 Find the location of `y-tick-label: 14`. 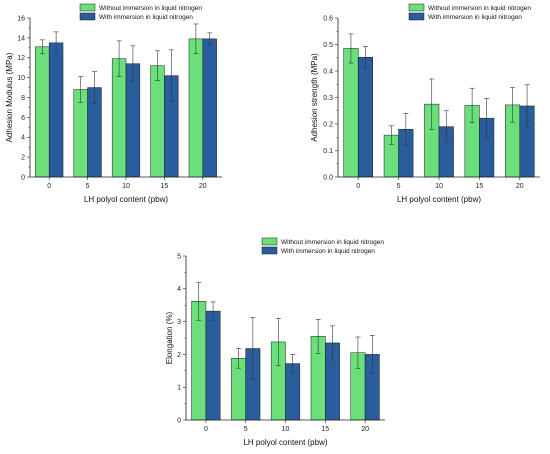

y-tick-label: 14 is located at coordinates (21, 38).